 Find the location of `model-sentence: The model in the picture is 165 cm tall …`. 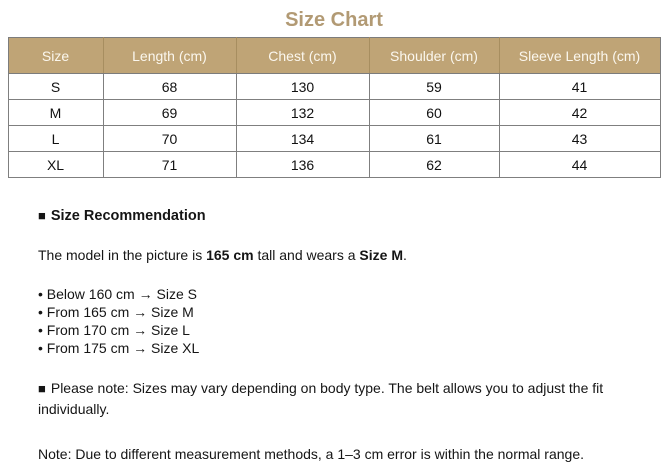

model-sentence: The model in the picture is 165 cm tall … is located at coordinates (336, 255).